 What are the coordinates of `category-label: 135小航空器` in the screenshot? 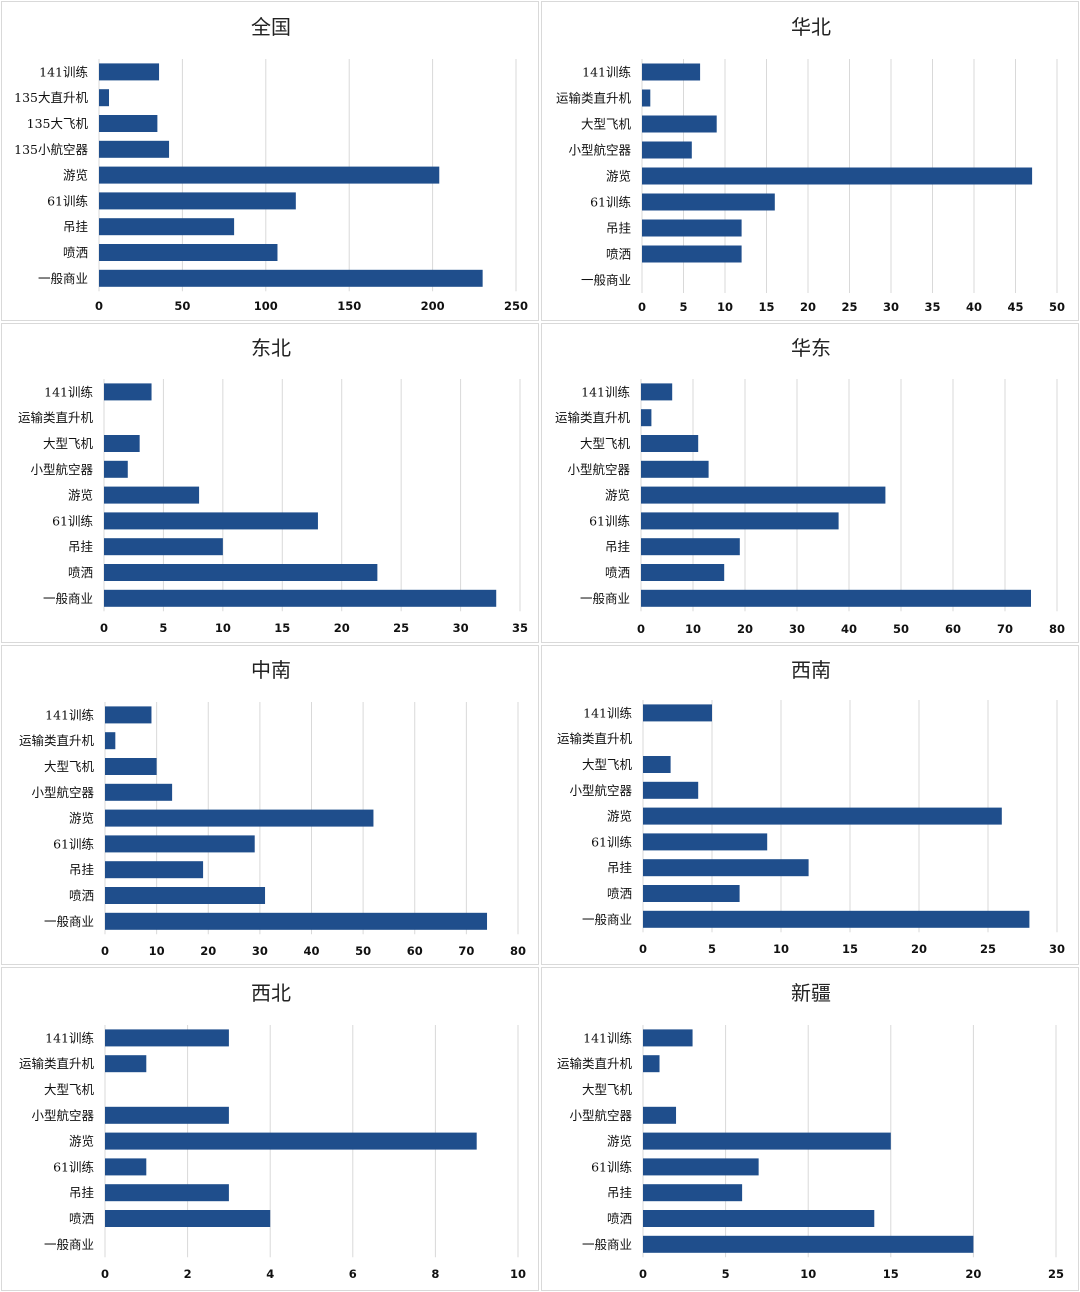 It's located at (51, 149).